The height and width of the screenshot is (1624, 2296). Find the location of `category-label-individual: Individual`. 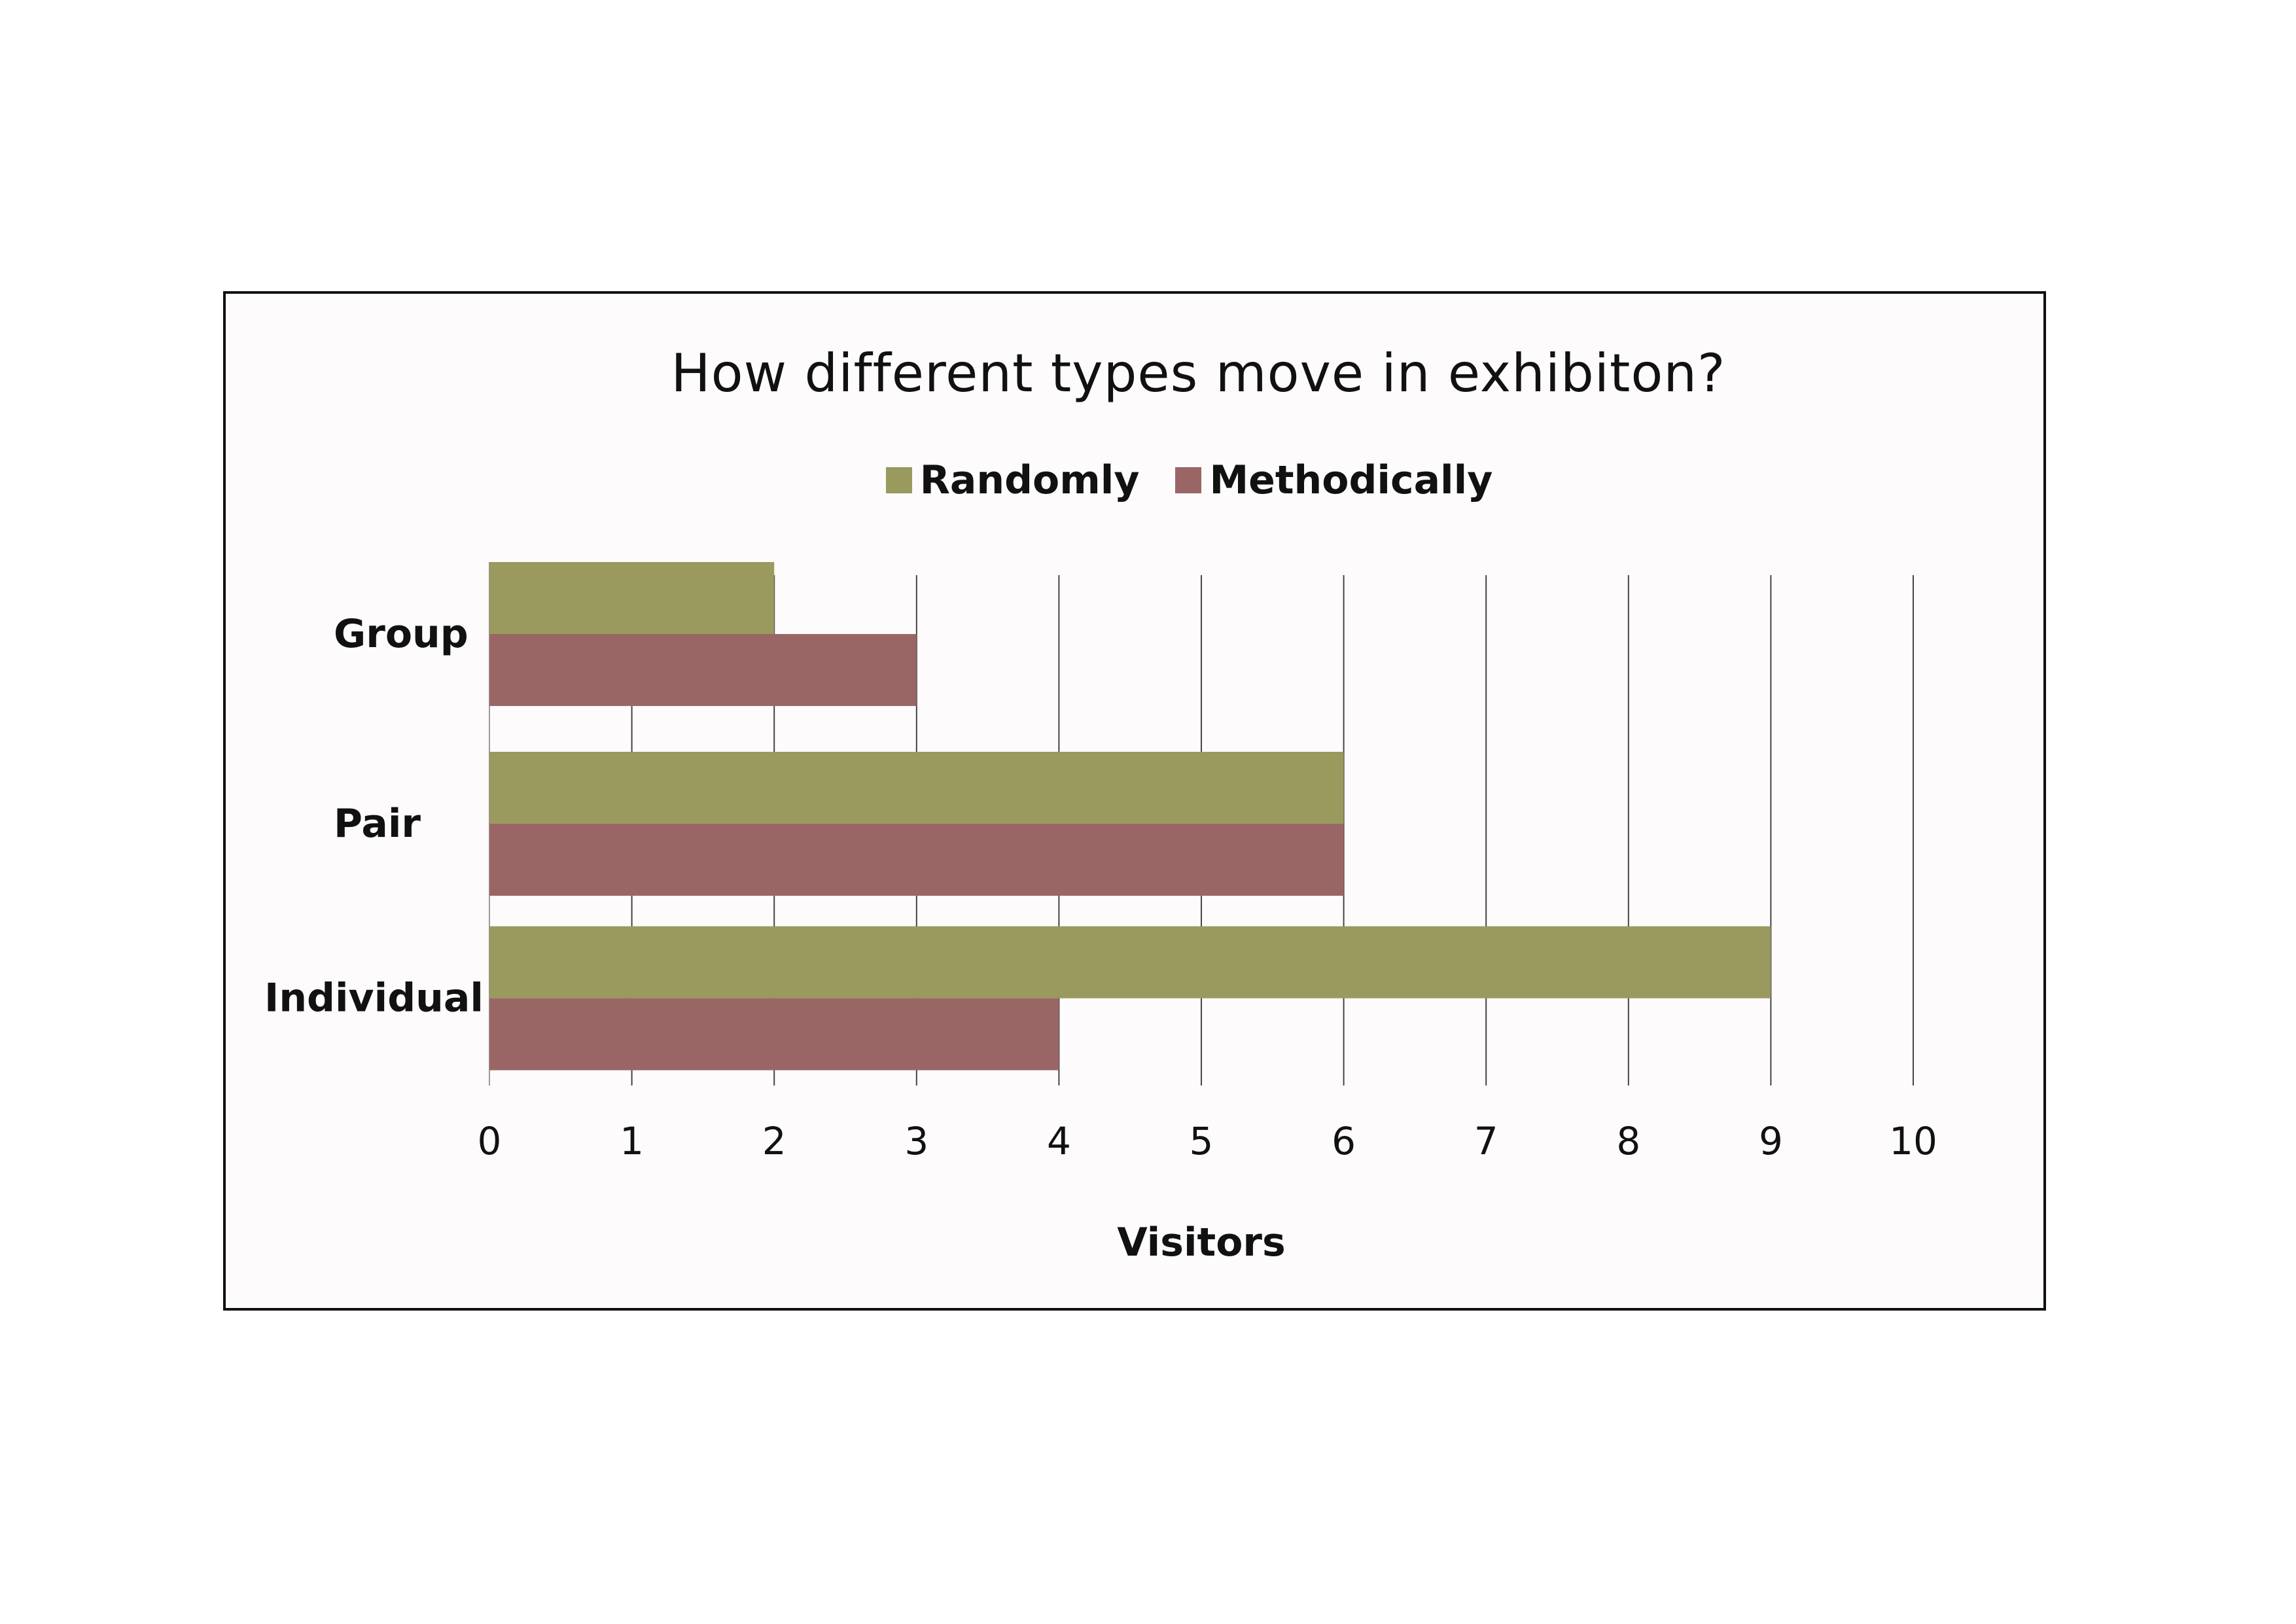

category-label-individual: Individual is located at coordinates (374, 998).